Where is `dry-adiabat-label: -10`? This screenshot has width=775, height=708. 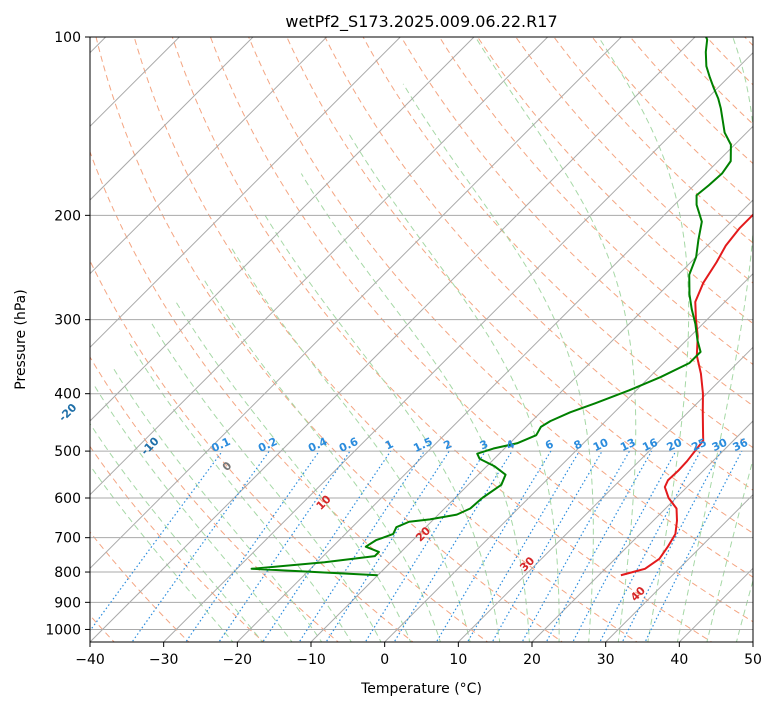
dry-adiabat-label: -10 is located at coordinates (149, 445).